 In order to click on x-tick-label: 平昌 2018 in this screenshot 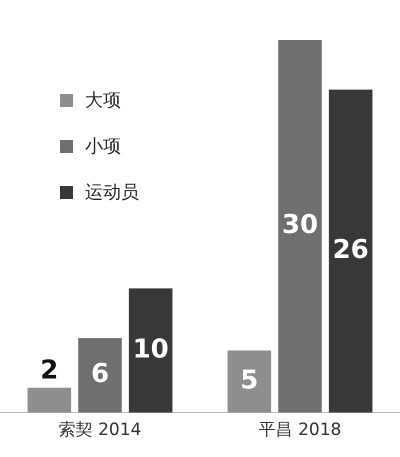, I will do `click(300, 430)`.